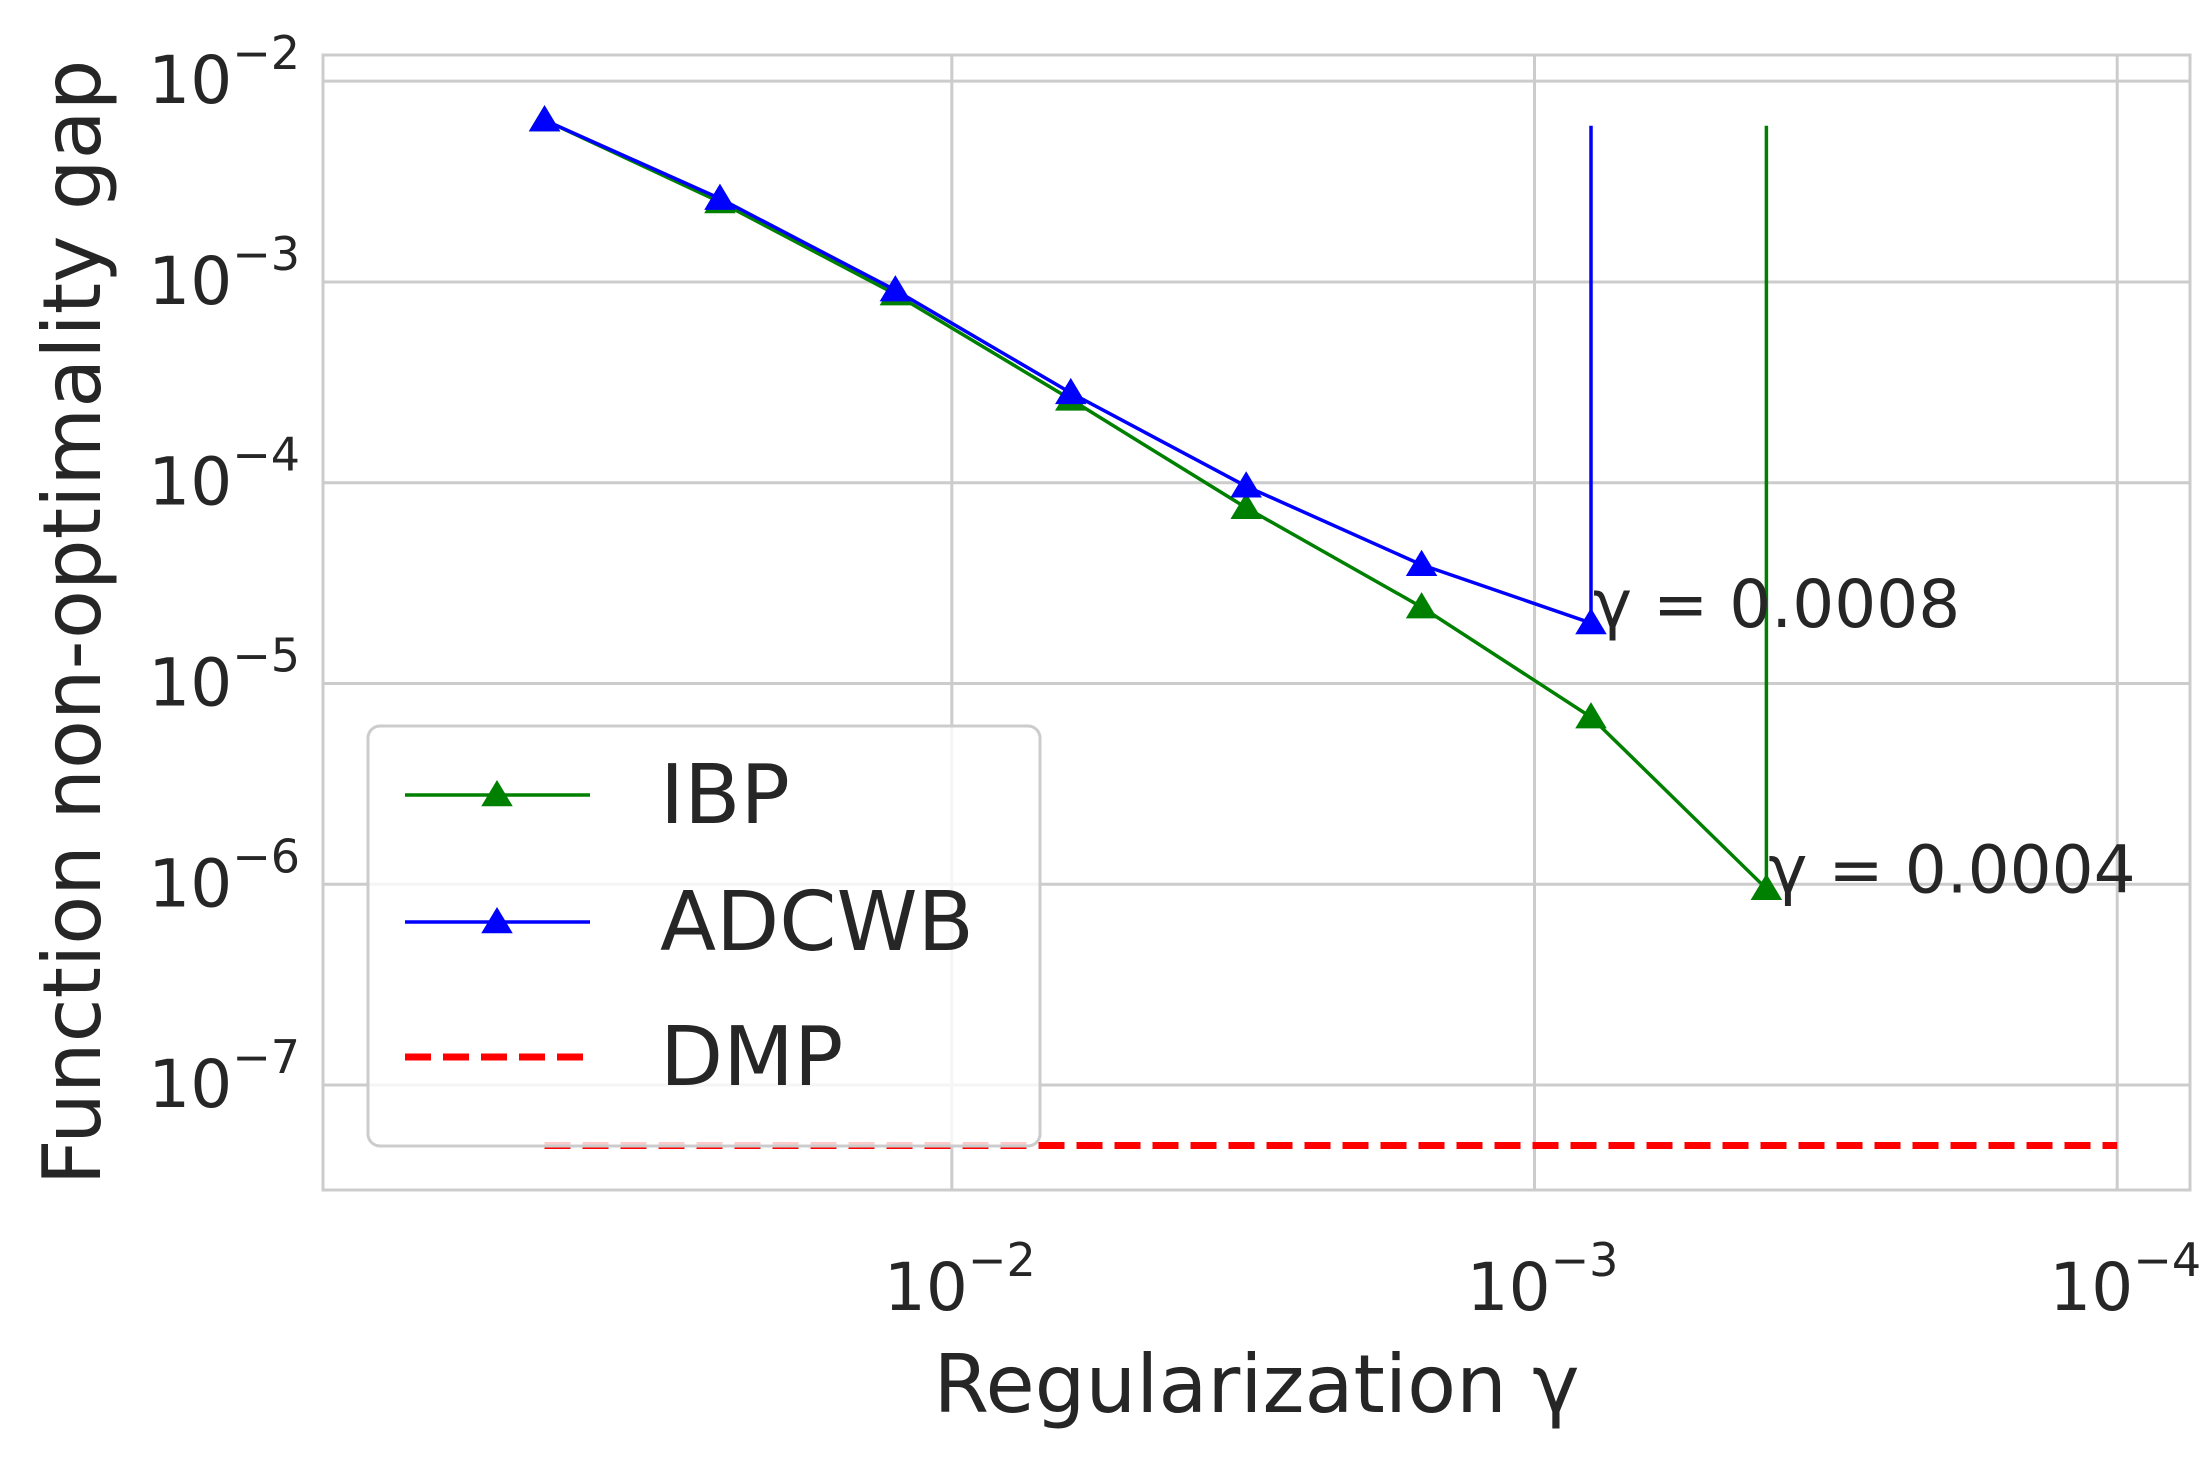 This screenshot has height=1457, width=2211. I want to click on legend-box, so click(704, 936).